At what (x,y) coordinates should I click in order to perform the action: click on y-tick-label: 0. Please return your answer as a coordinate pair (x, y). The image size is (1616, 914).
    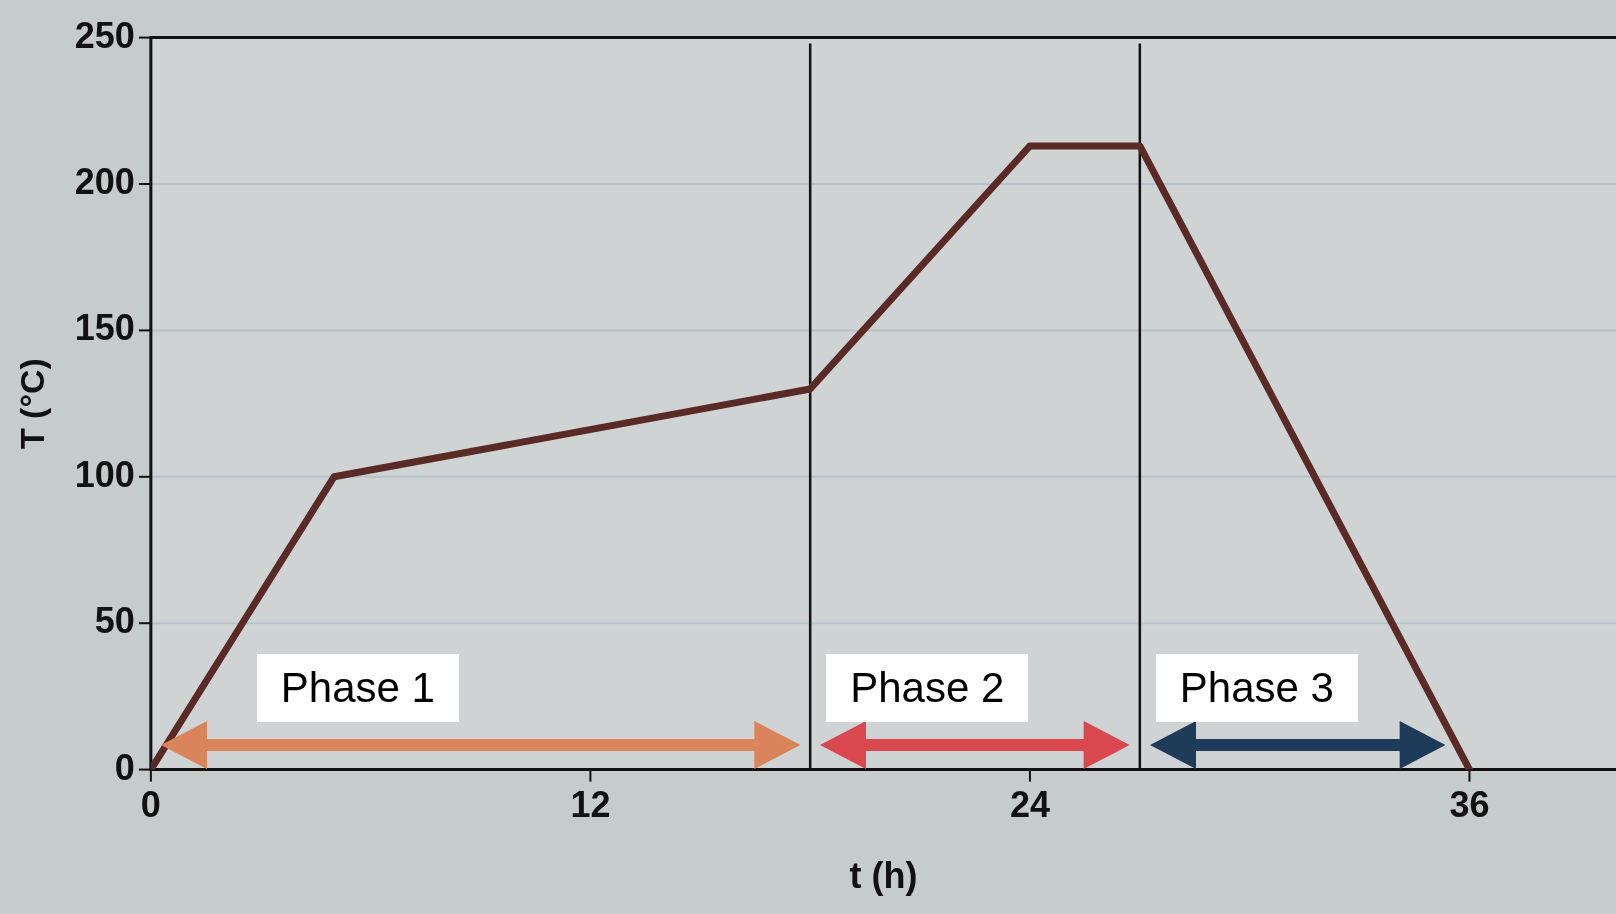
    Looking at the image, I should click on (124, 767).